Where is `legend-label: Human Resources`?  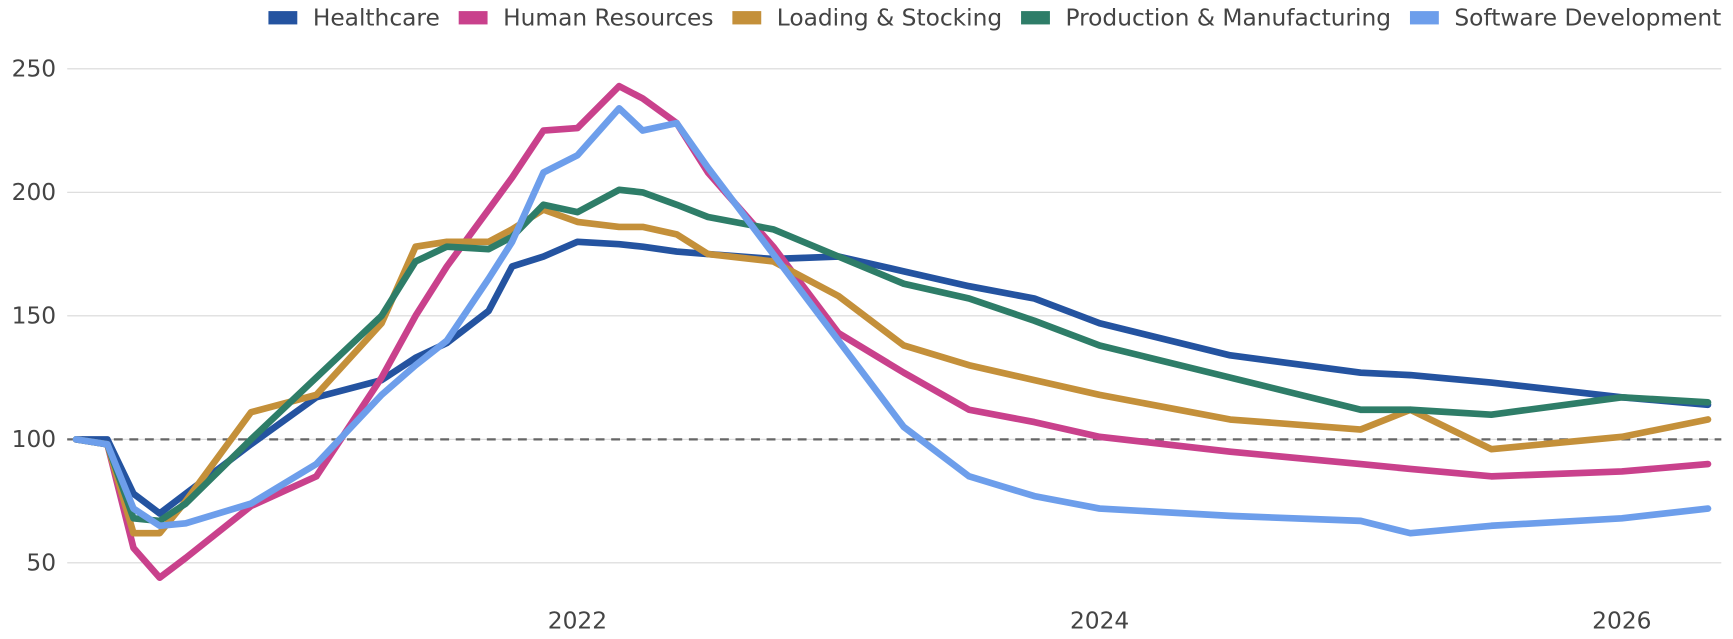
legend-label: Human Resources is located at coordinates (608, 18).